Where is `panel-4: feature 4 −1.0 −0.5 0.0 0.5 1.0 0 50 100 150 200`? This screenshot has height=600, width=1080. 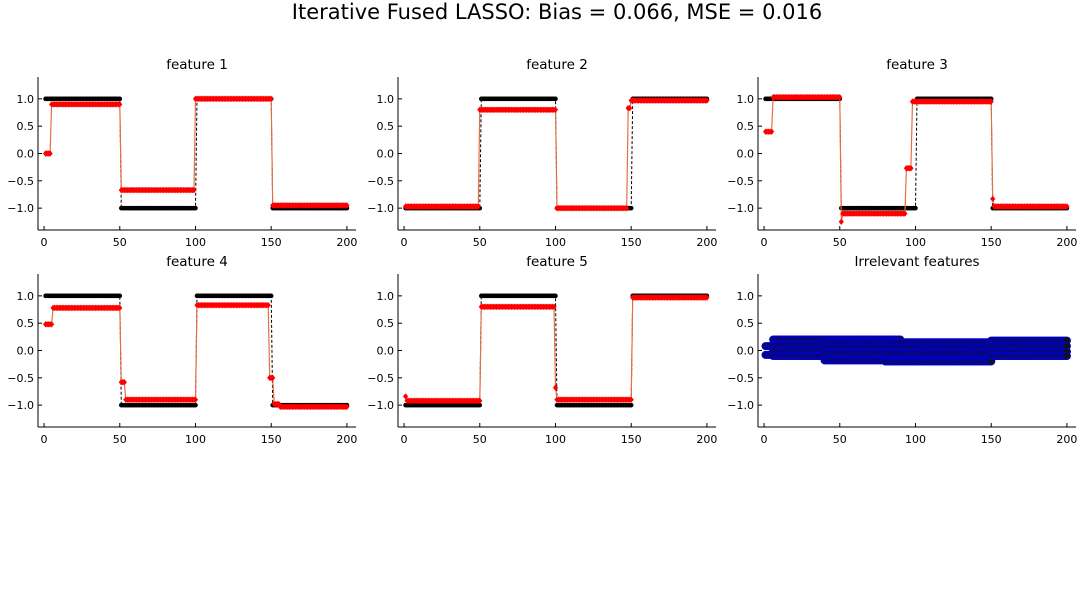 panel-4: feature 4 −1.0 −0.5 0.0 0.5 1.0 0 50 100 150 200 is located at coordinates (182, 350).